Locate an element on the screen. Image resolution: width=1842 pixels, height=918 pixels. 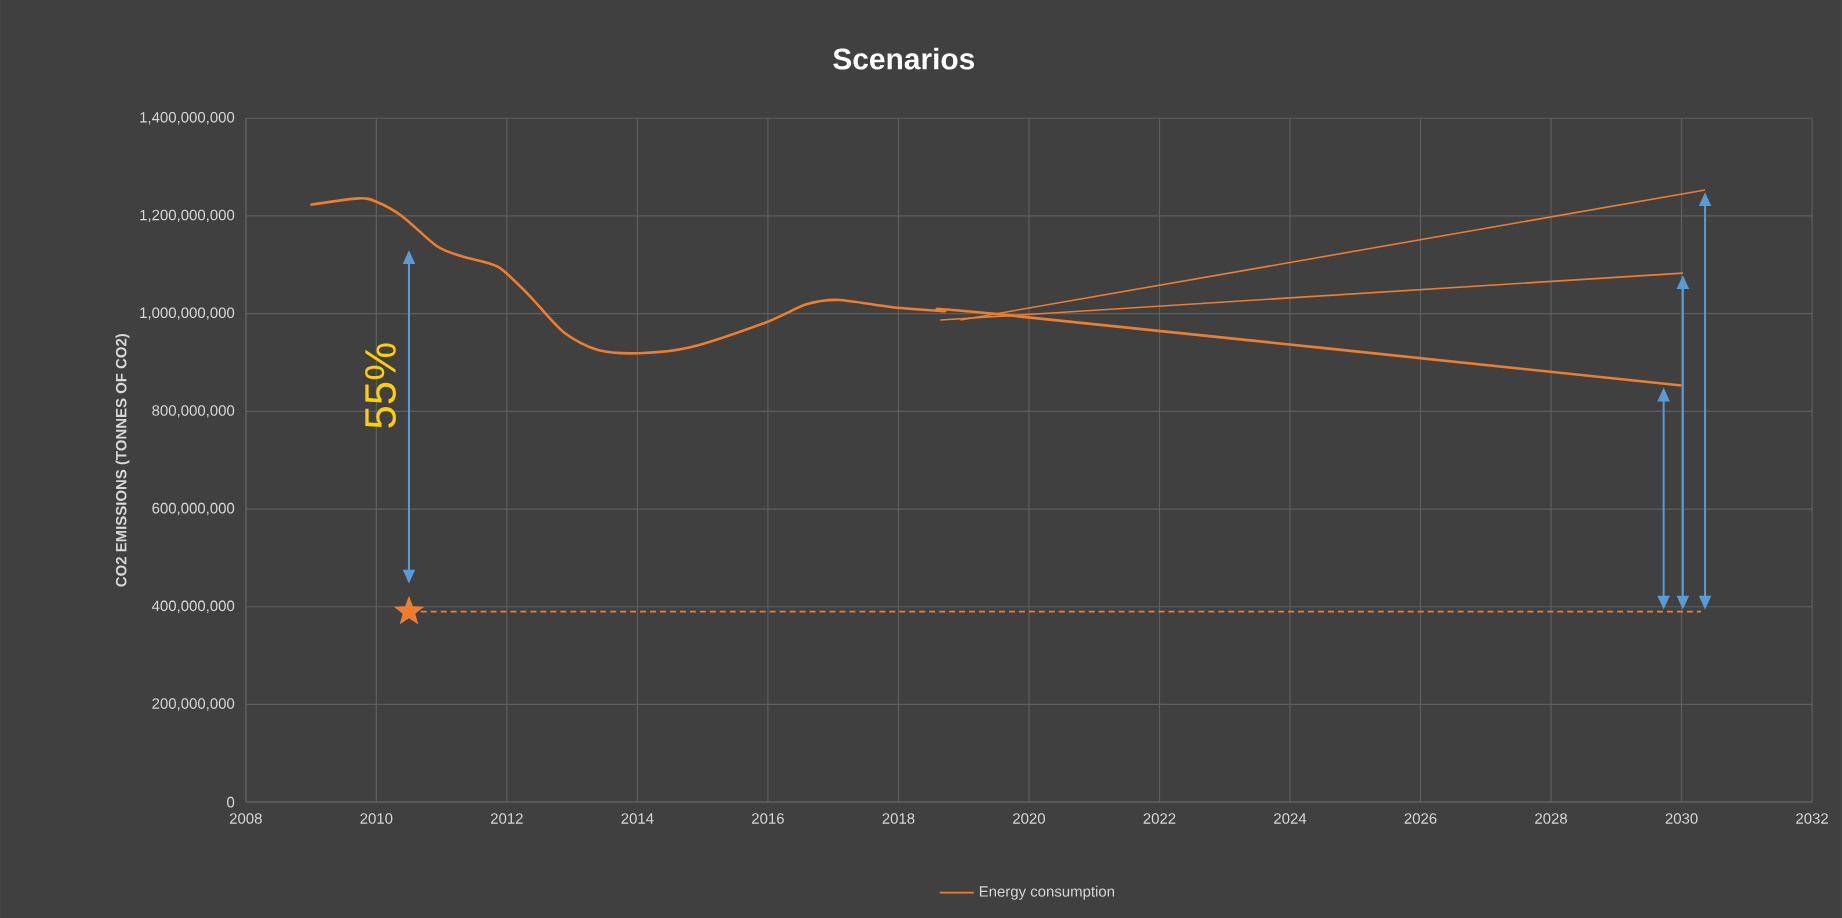
y-tick-label: 1,000,000,000 is located at coordinates (187, 313).